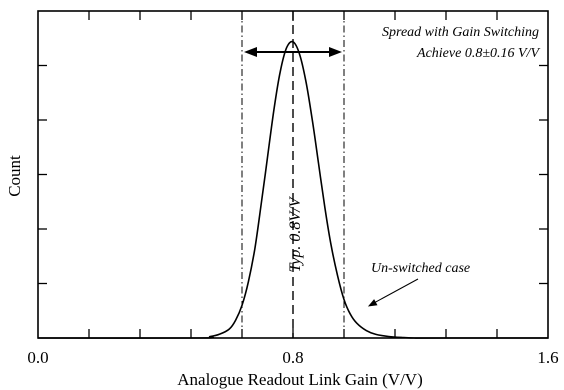 Image resolution: width=564 pixels, height=390 pixels. What do you see at coordinates (335, 52) in the screenshot?
I see `spread-arrow-head-right` at bounding box center [335, 52].